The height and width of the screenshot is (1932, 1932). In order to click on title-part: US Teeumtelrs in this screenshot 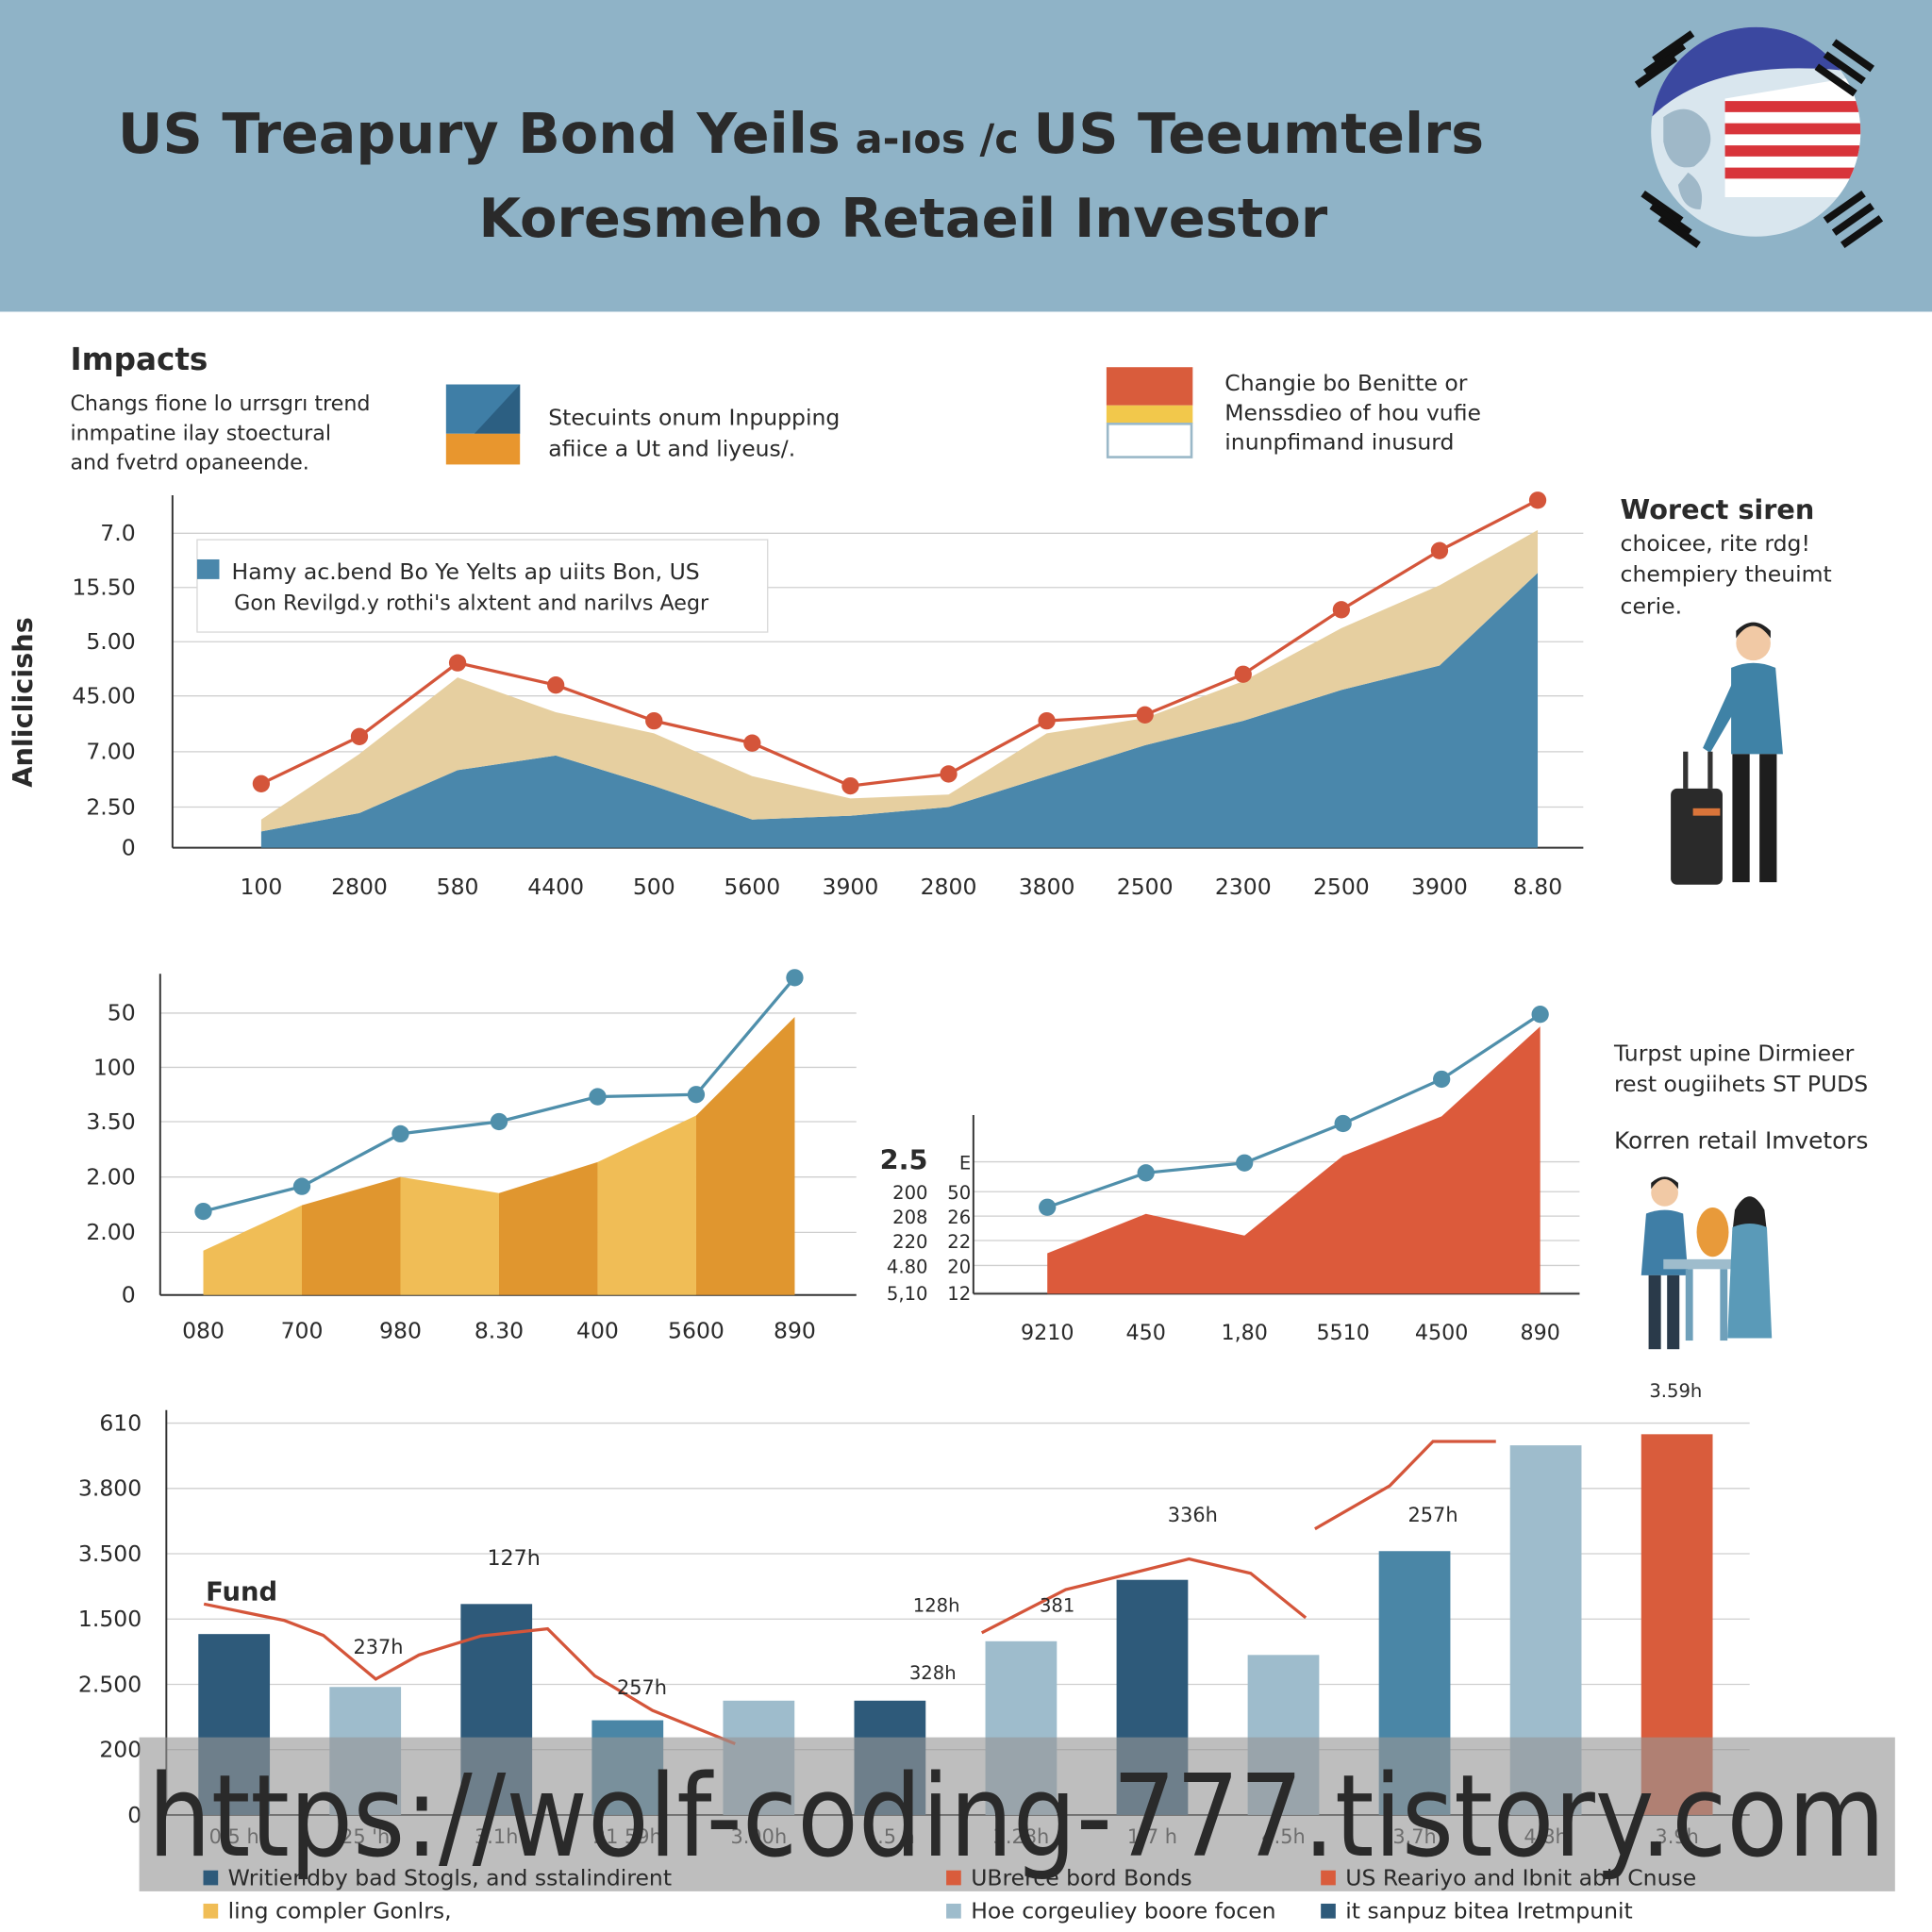, I will do `click(1260, 133)`.